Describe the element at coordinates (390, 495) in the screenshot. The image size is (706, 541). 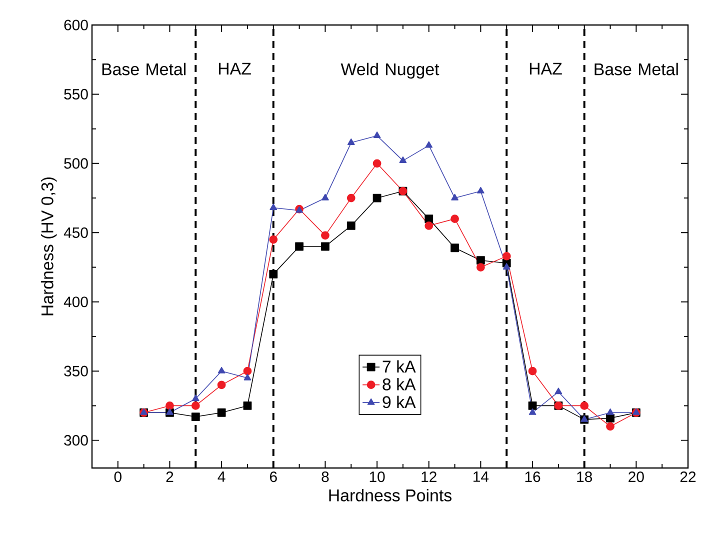
I see `x-axis-title: Hardness Points` at that location.